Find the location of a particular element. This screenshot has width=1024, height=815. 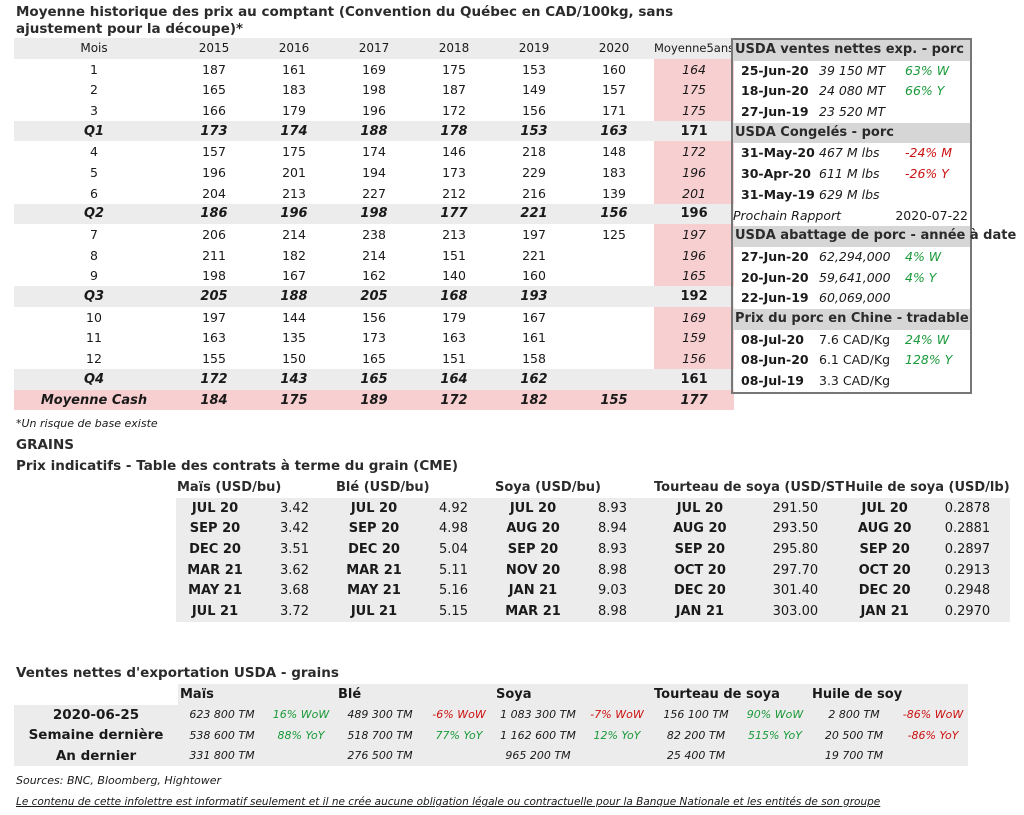

pork-change: 4% W is located at coordinates (923, 256).